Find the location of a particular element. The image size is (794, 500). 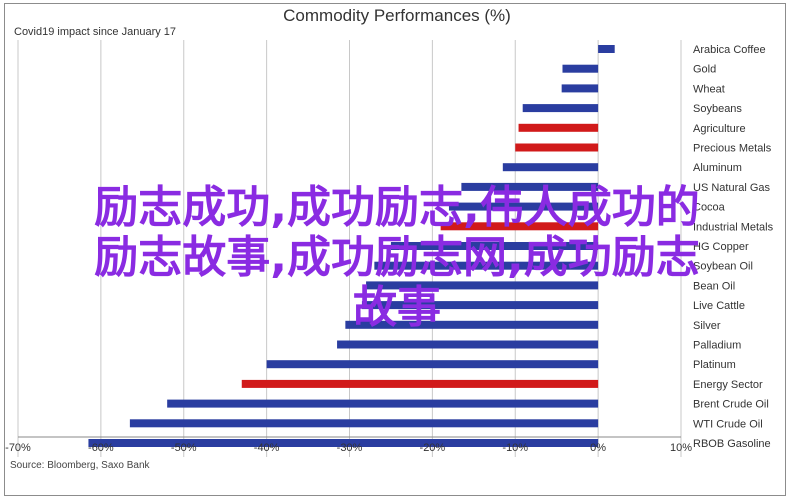

category-label: Wheat is located at coordinates (709, 89).